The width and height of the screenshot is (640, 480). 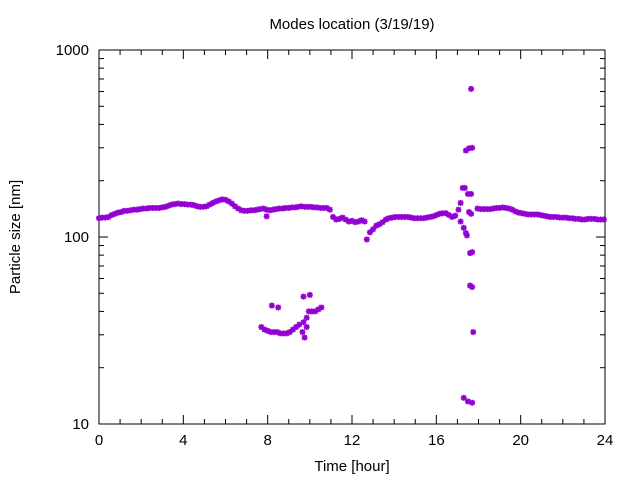 I want to click on y-tick-label: 10, so click(x=80, y=424).